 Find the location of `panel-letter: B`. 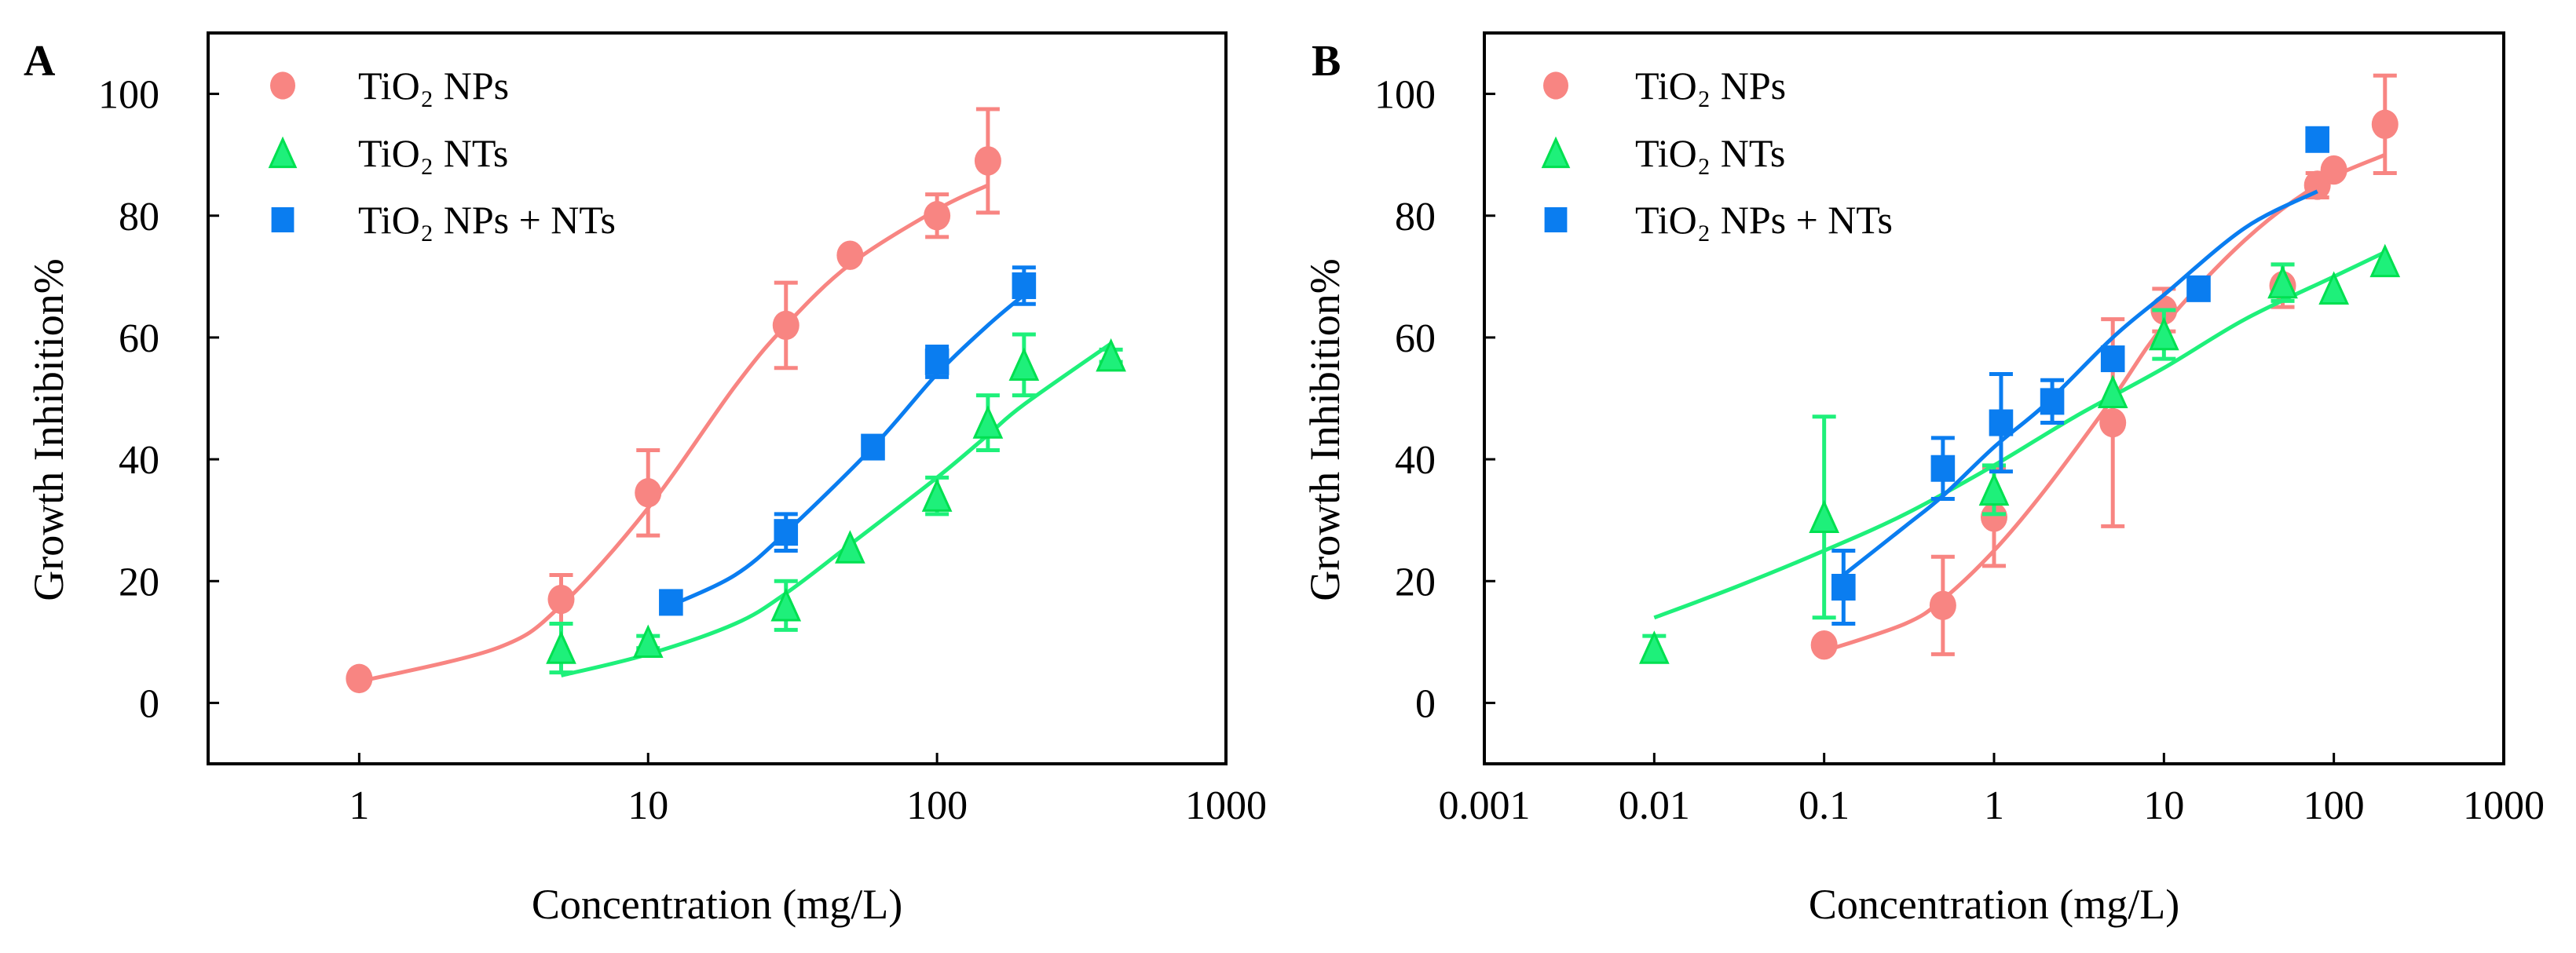

panel-letter: B is located at coordinates (1327, 61).